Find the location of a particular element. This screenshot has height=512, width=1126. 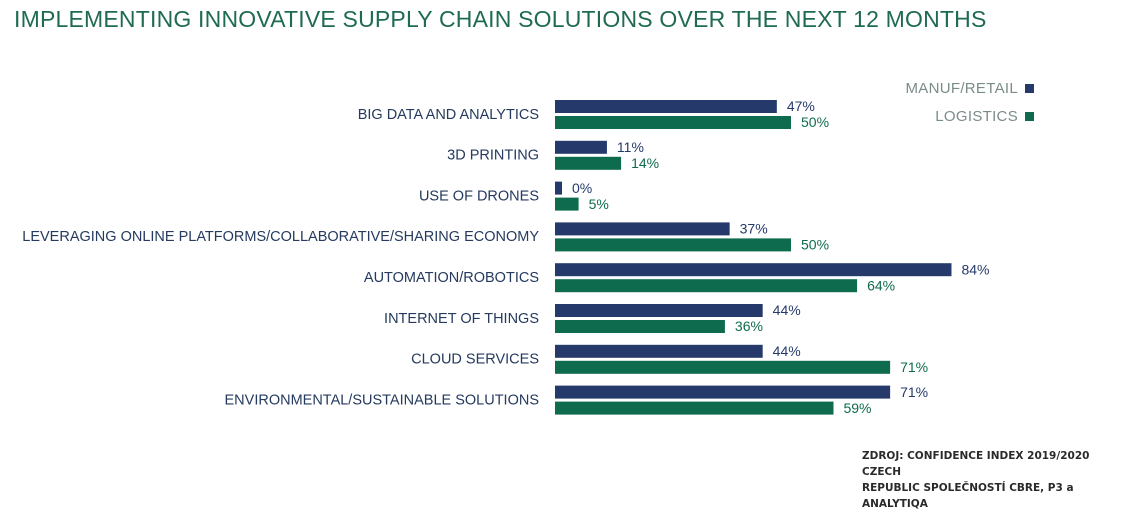

value-label-manuf-retail-internet-of-things: 44% is located at coordinates (787, 310).